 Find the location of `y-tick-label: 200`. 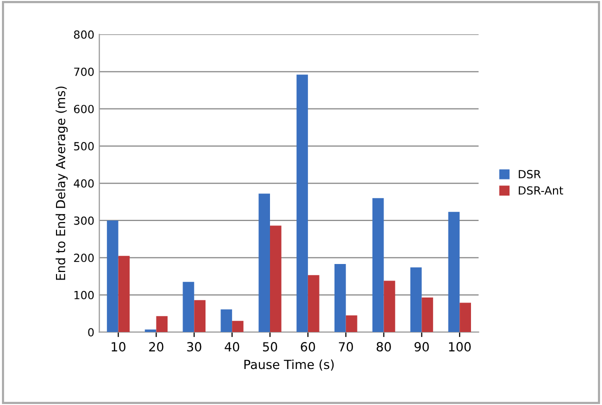

y-tick-label: 200 is located at coordinates (84, 258).